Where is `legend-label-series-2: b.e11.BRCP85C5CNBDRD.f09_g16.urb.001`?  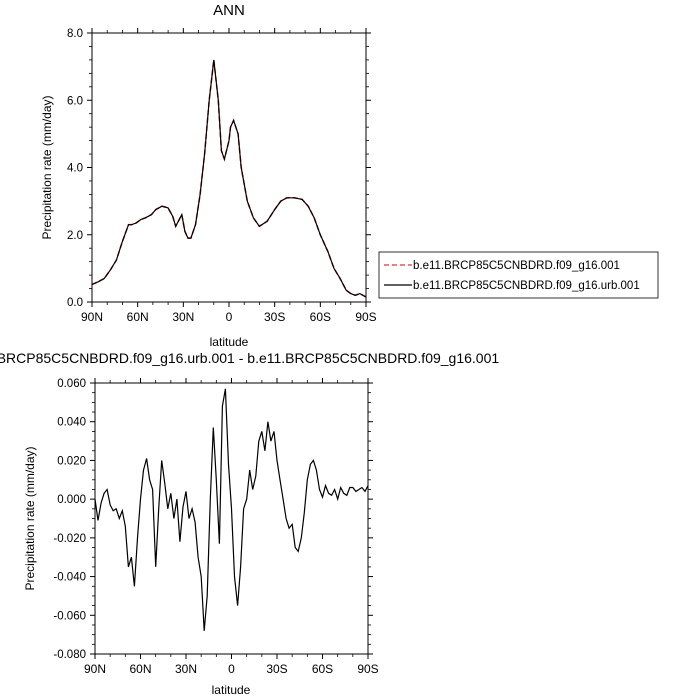
legend-label-series-2: b.e11.BRCP85C5CNBDRD.f09_g16.urb.001 is located at coordinates (526, 286).